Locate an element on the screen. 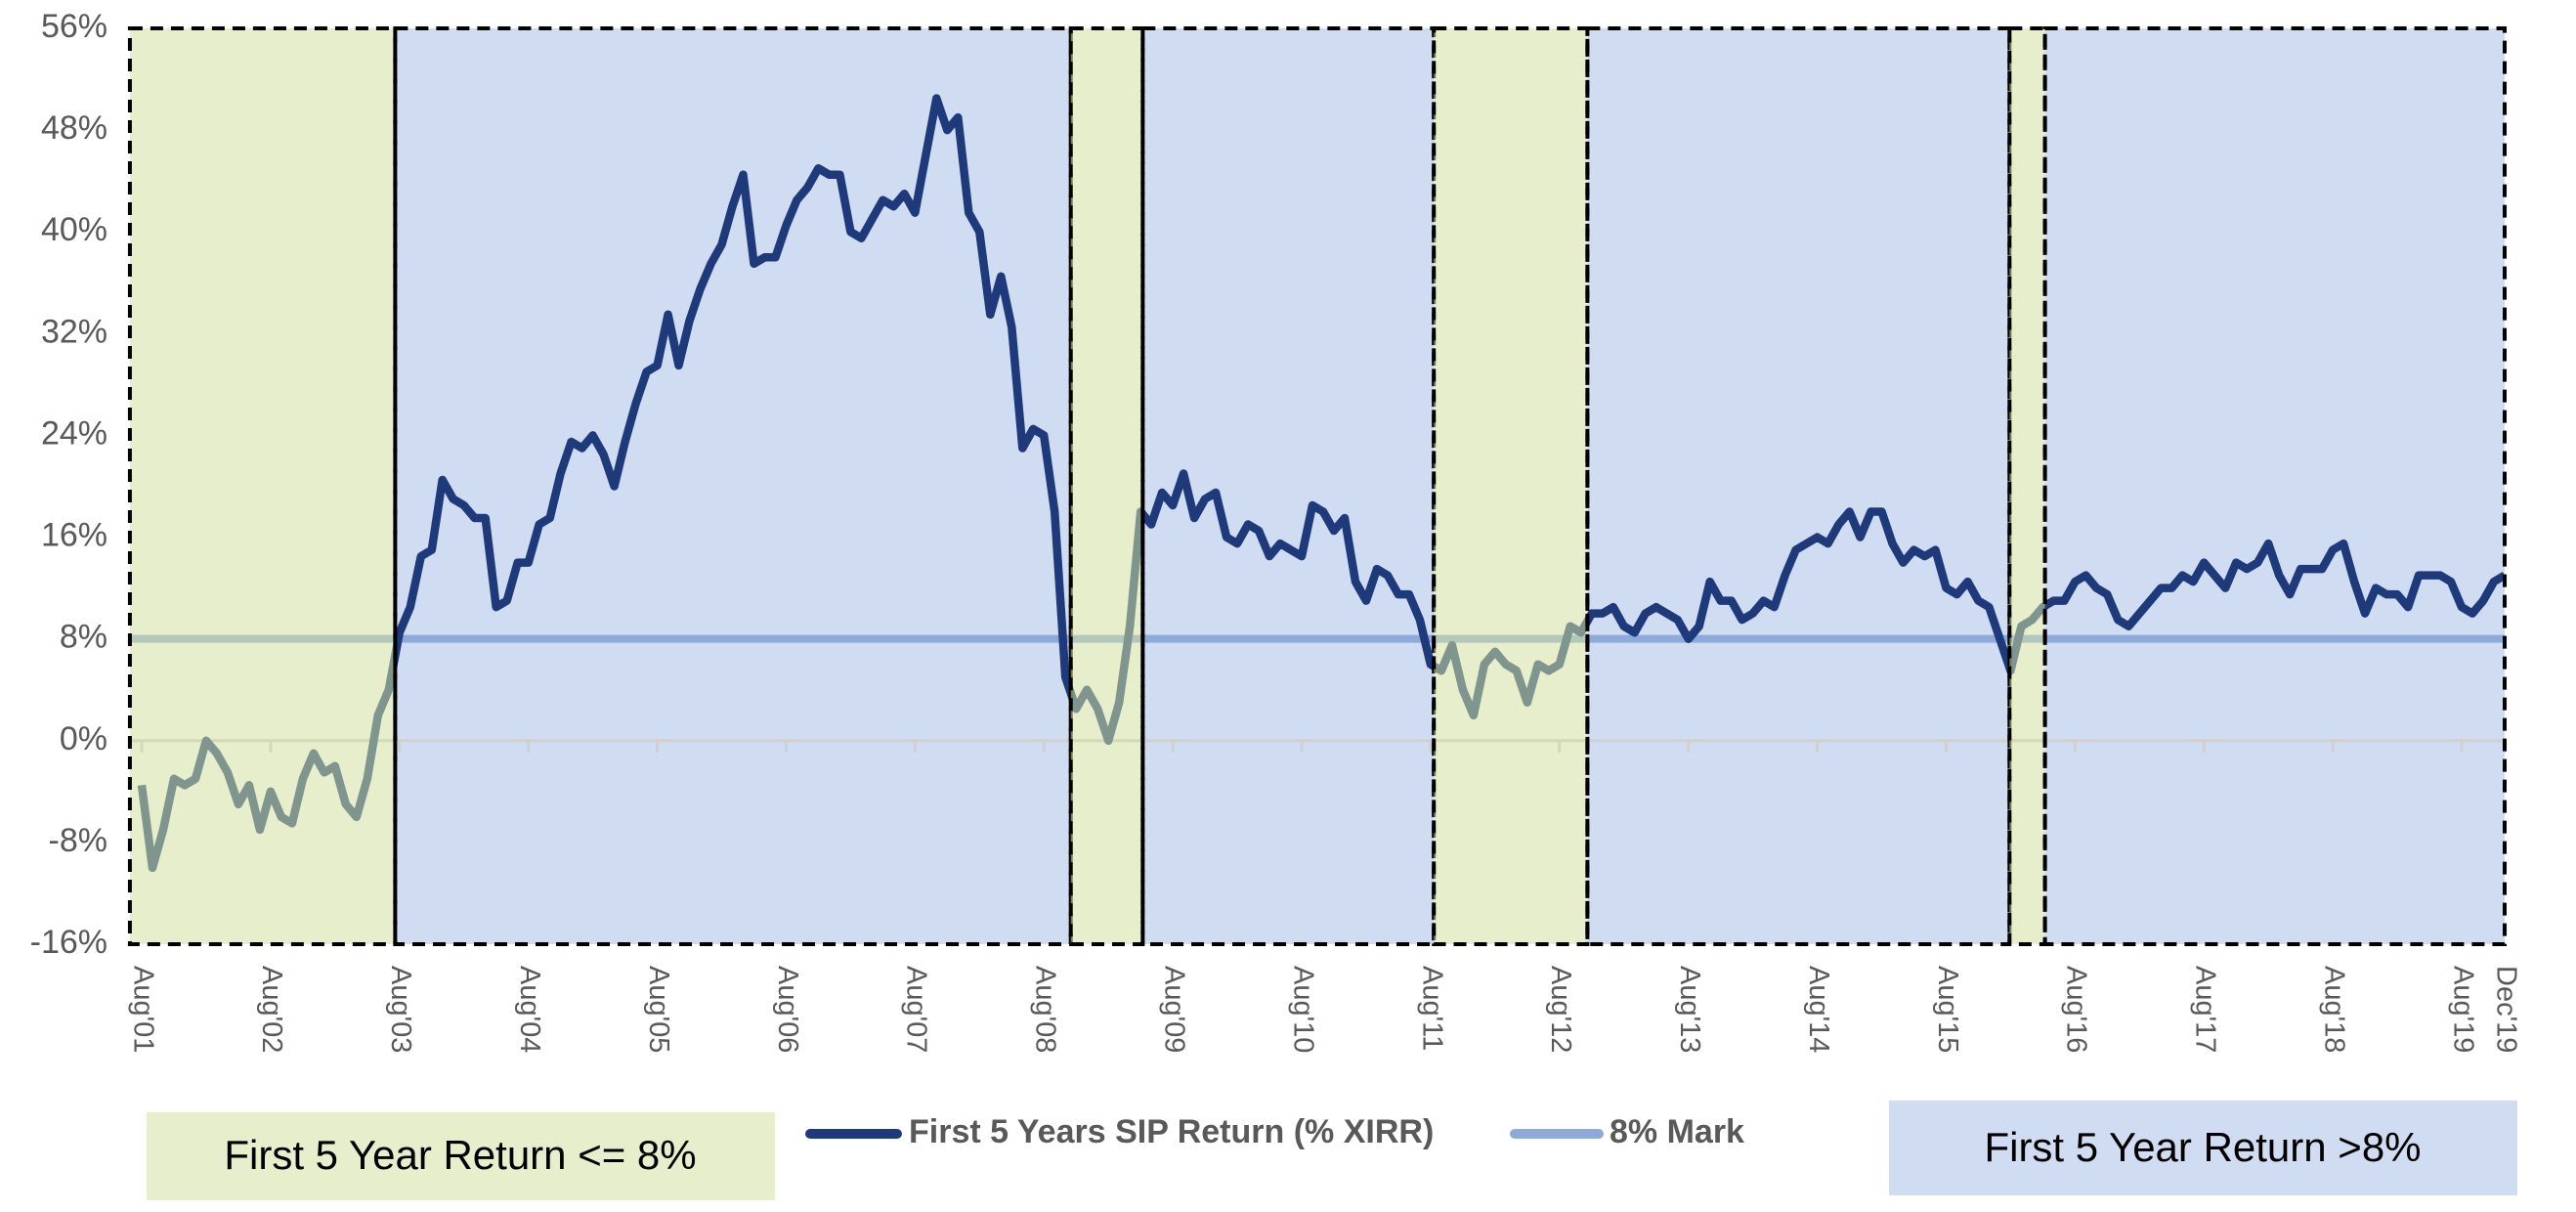 This screenshot has height=1212, width=2576. y-tick-label: 40% is located at coordinates (74, 229).